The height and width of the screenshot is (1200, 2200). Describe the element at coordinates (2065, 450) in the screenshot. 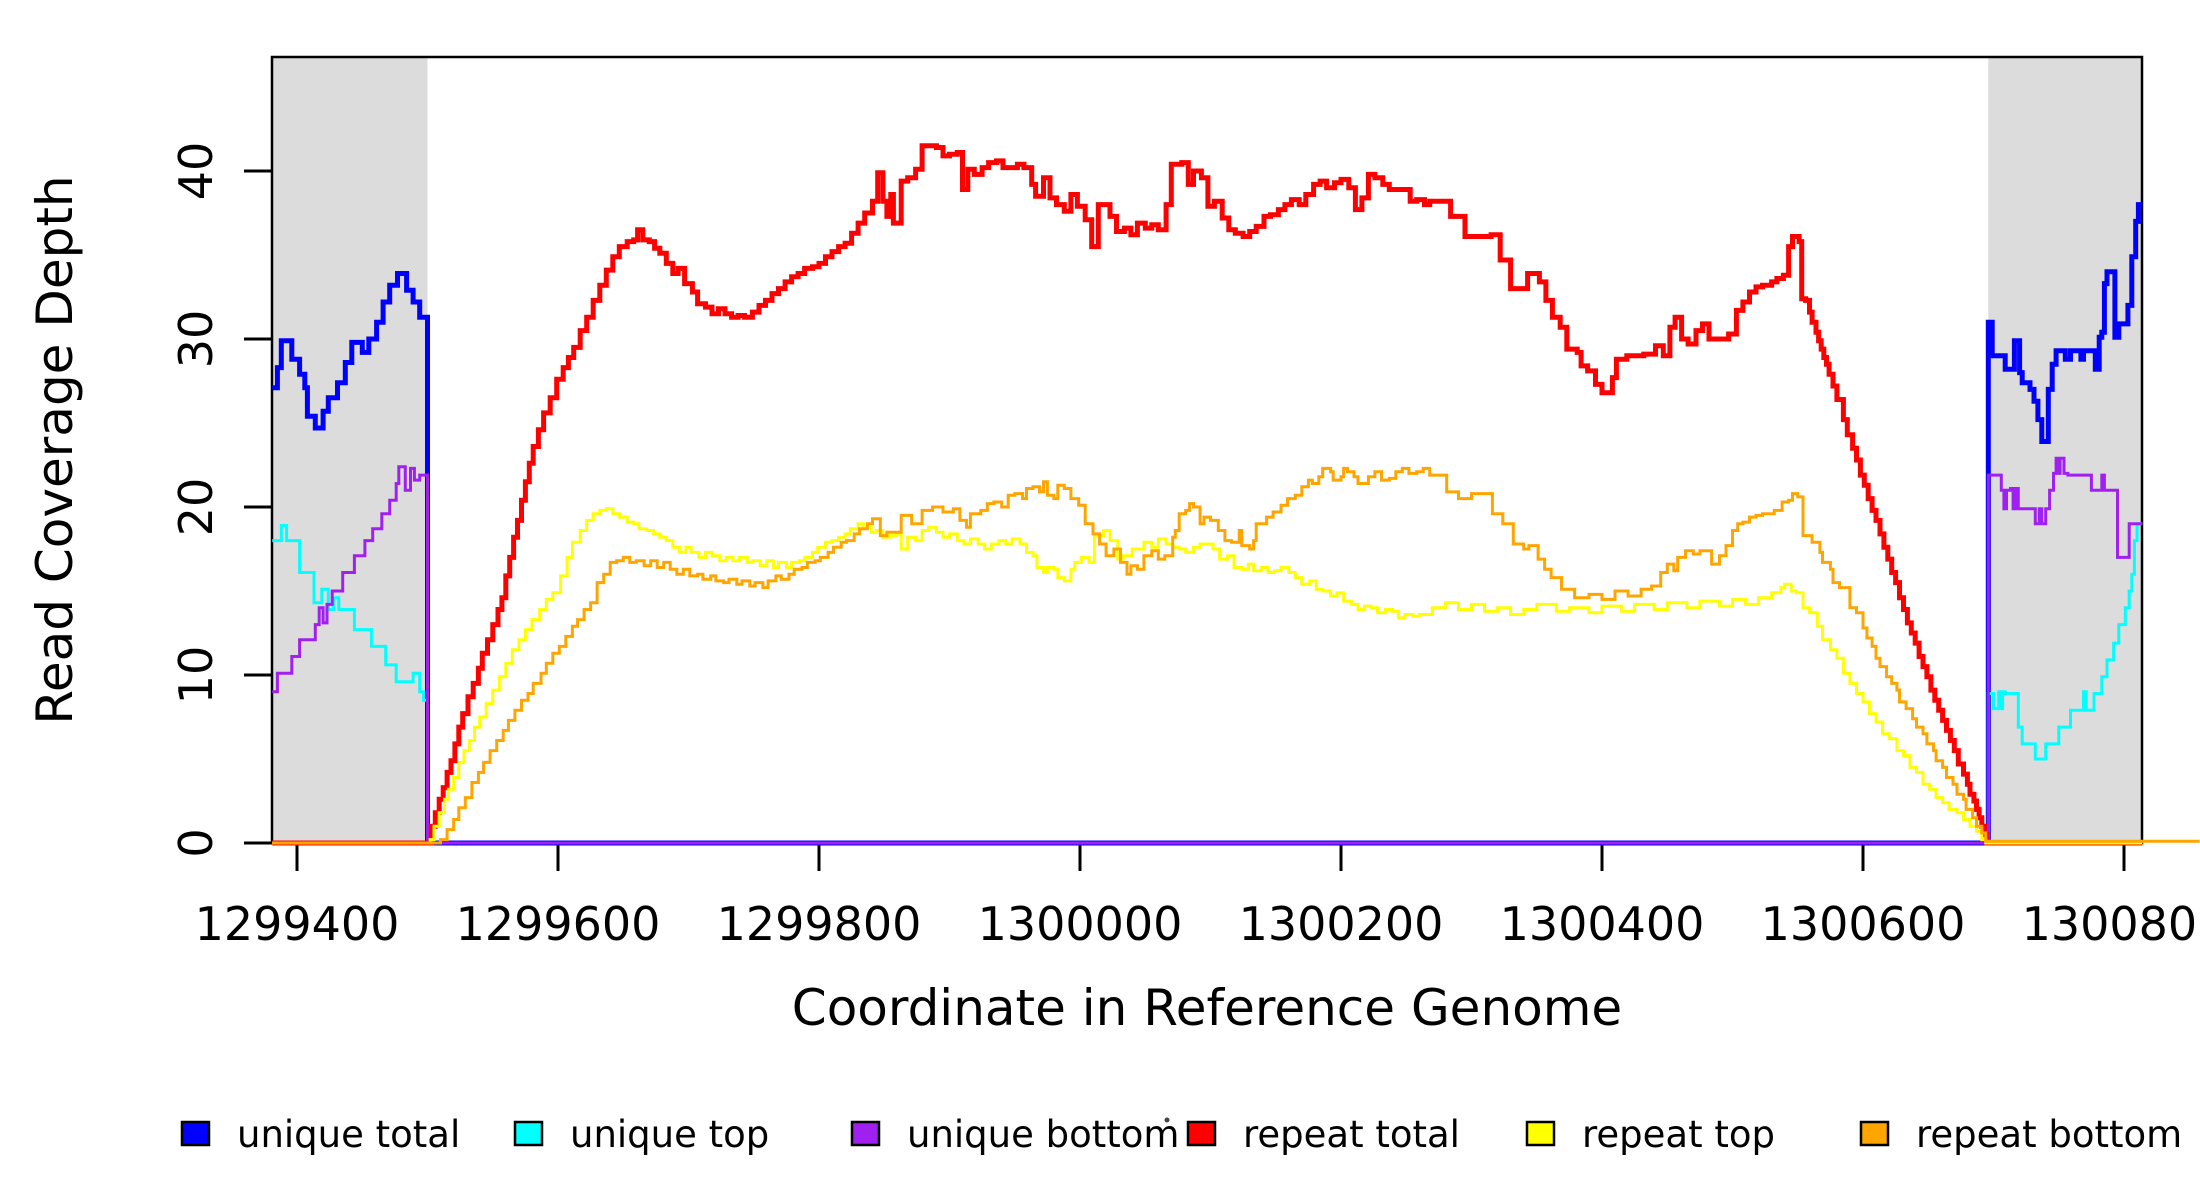

I see `shaded-region-right` at that location.